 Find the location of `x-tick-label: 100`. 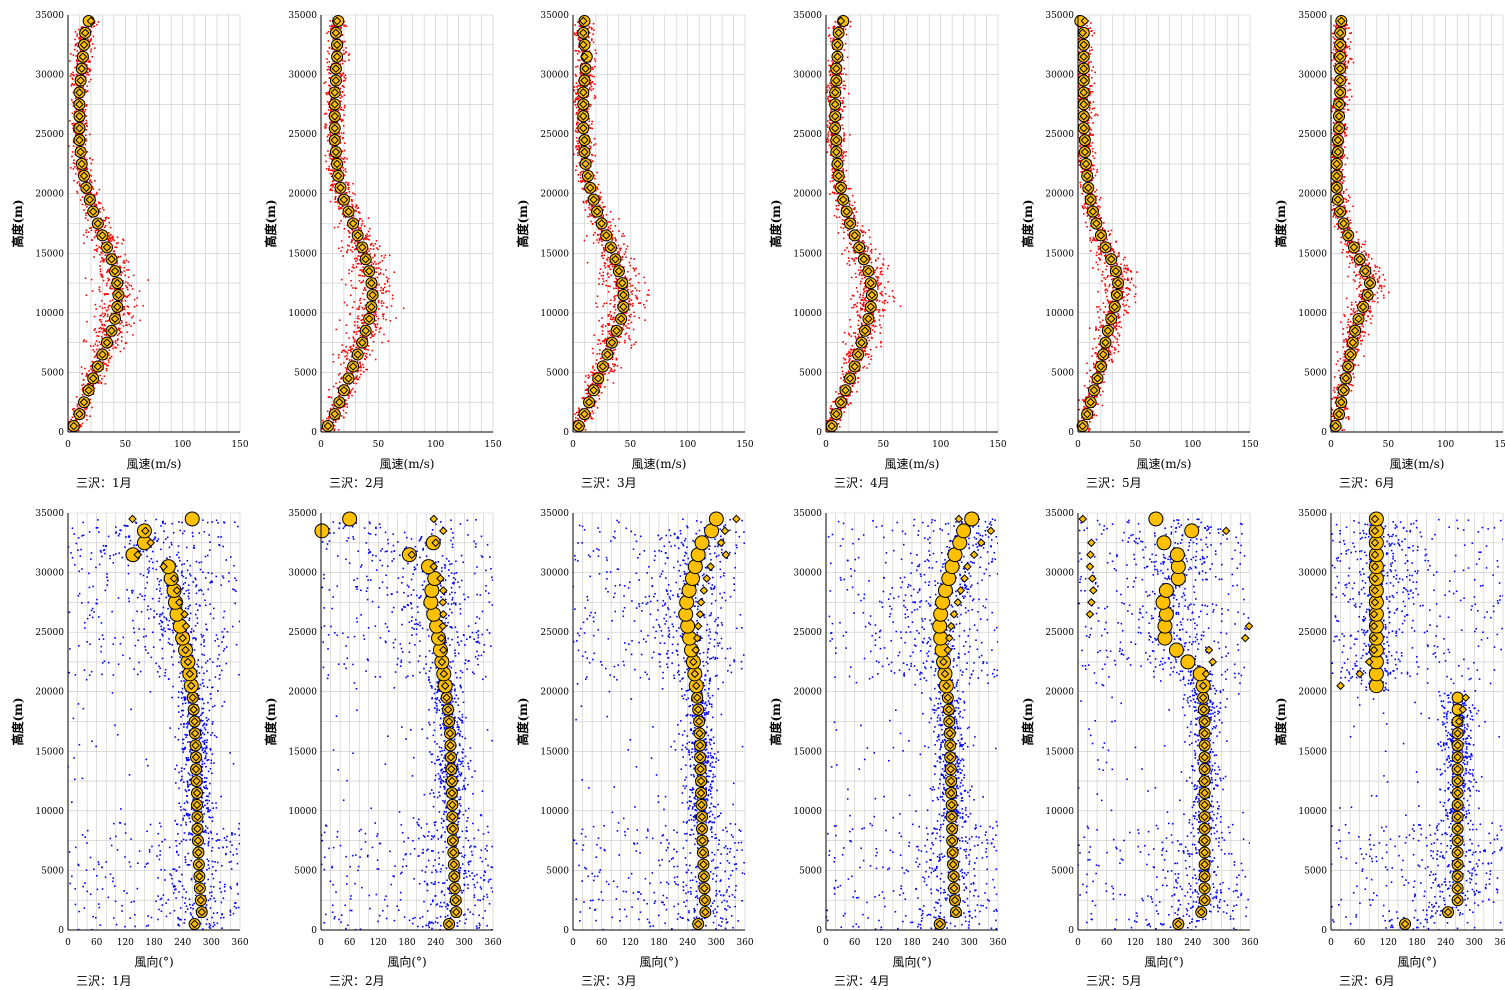

x-tick-label: 100 is located at coordinates (435, 445).